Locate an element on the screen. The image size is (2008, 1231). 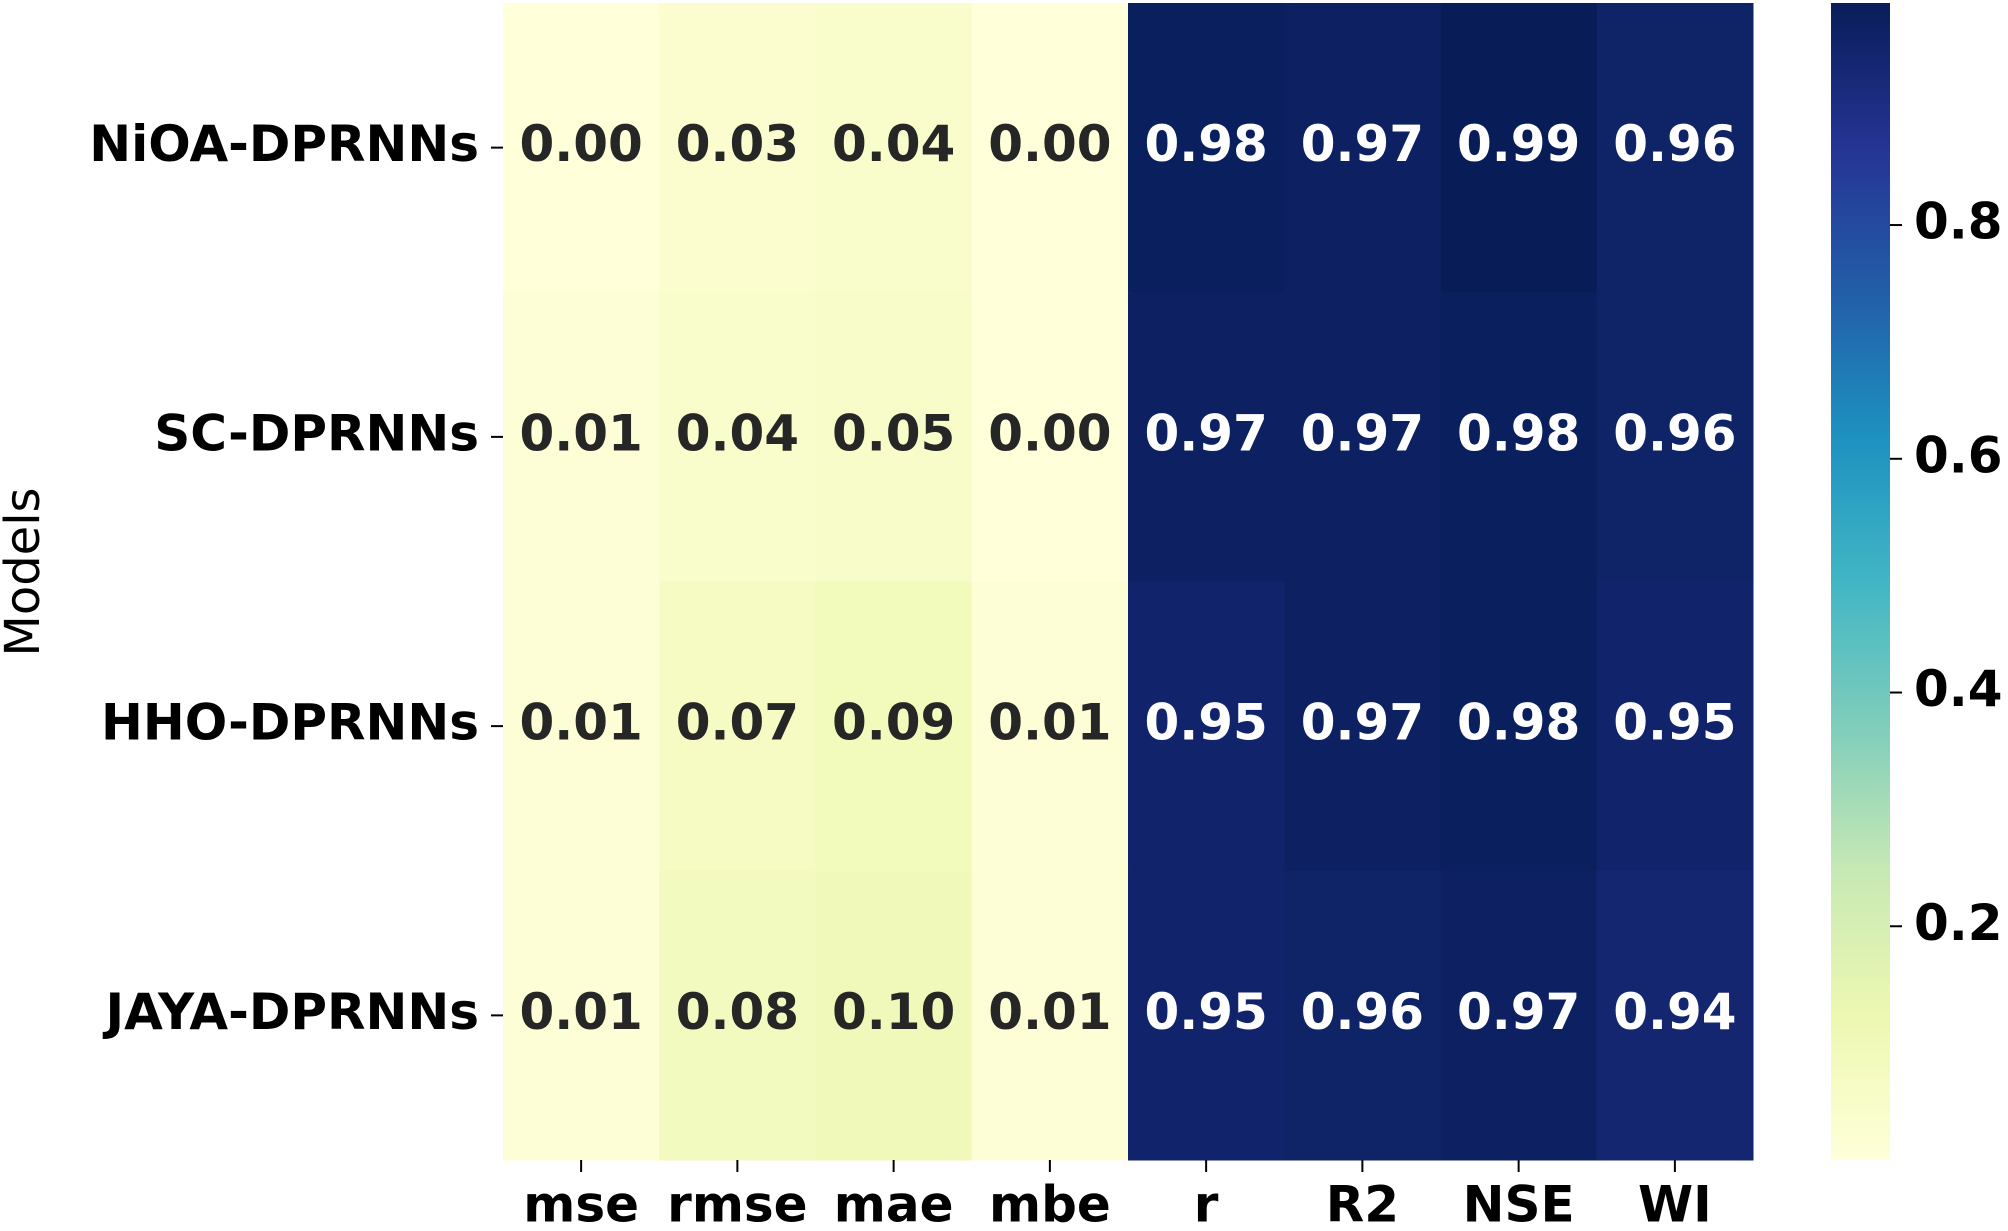
x-tick-label: mse is located at coordinates (581, 1203).